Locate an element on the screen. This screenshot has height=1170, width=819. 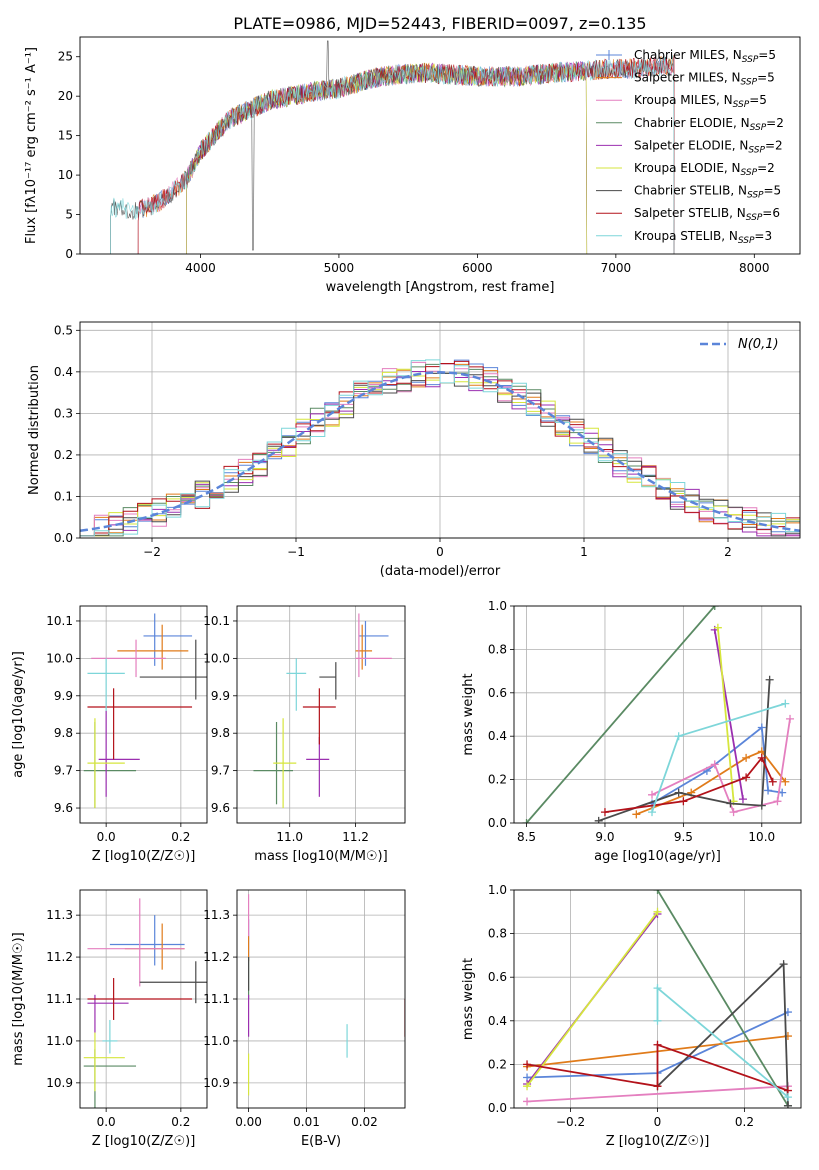
x-tick-label: 0.00 is located at coordinates (248, 1122).